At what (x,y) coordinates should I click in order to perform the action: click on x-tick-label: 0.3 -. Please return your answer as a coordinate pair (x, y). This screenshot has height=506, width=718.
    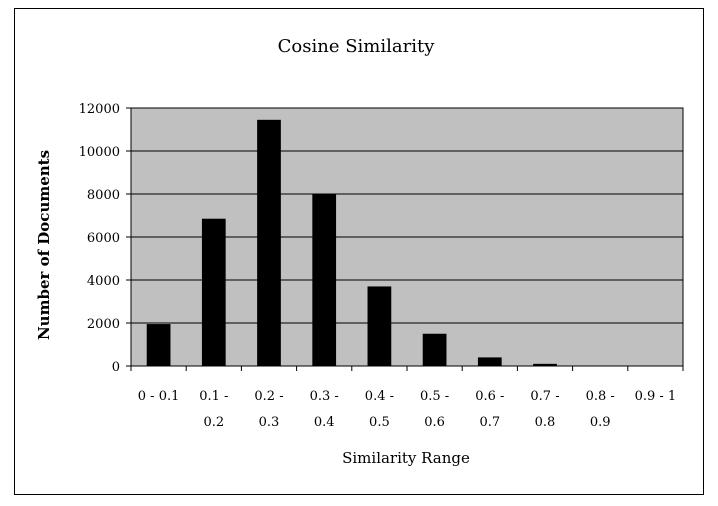
    Looking at the image, I should click on (324, 396).